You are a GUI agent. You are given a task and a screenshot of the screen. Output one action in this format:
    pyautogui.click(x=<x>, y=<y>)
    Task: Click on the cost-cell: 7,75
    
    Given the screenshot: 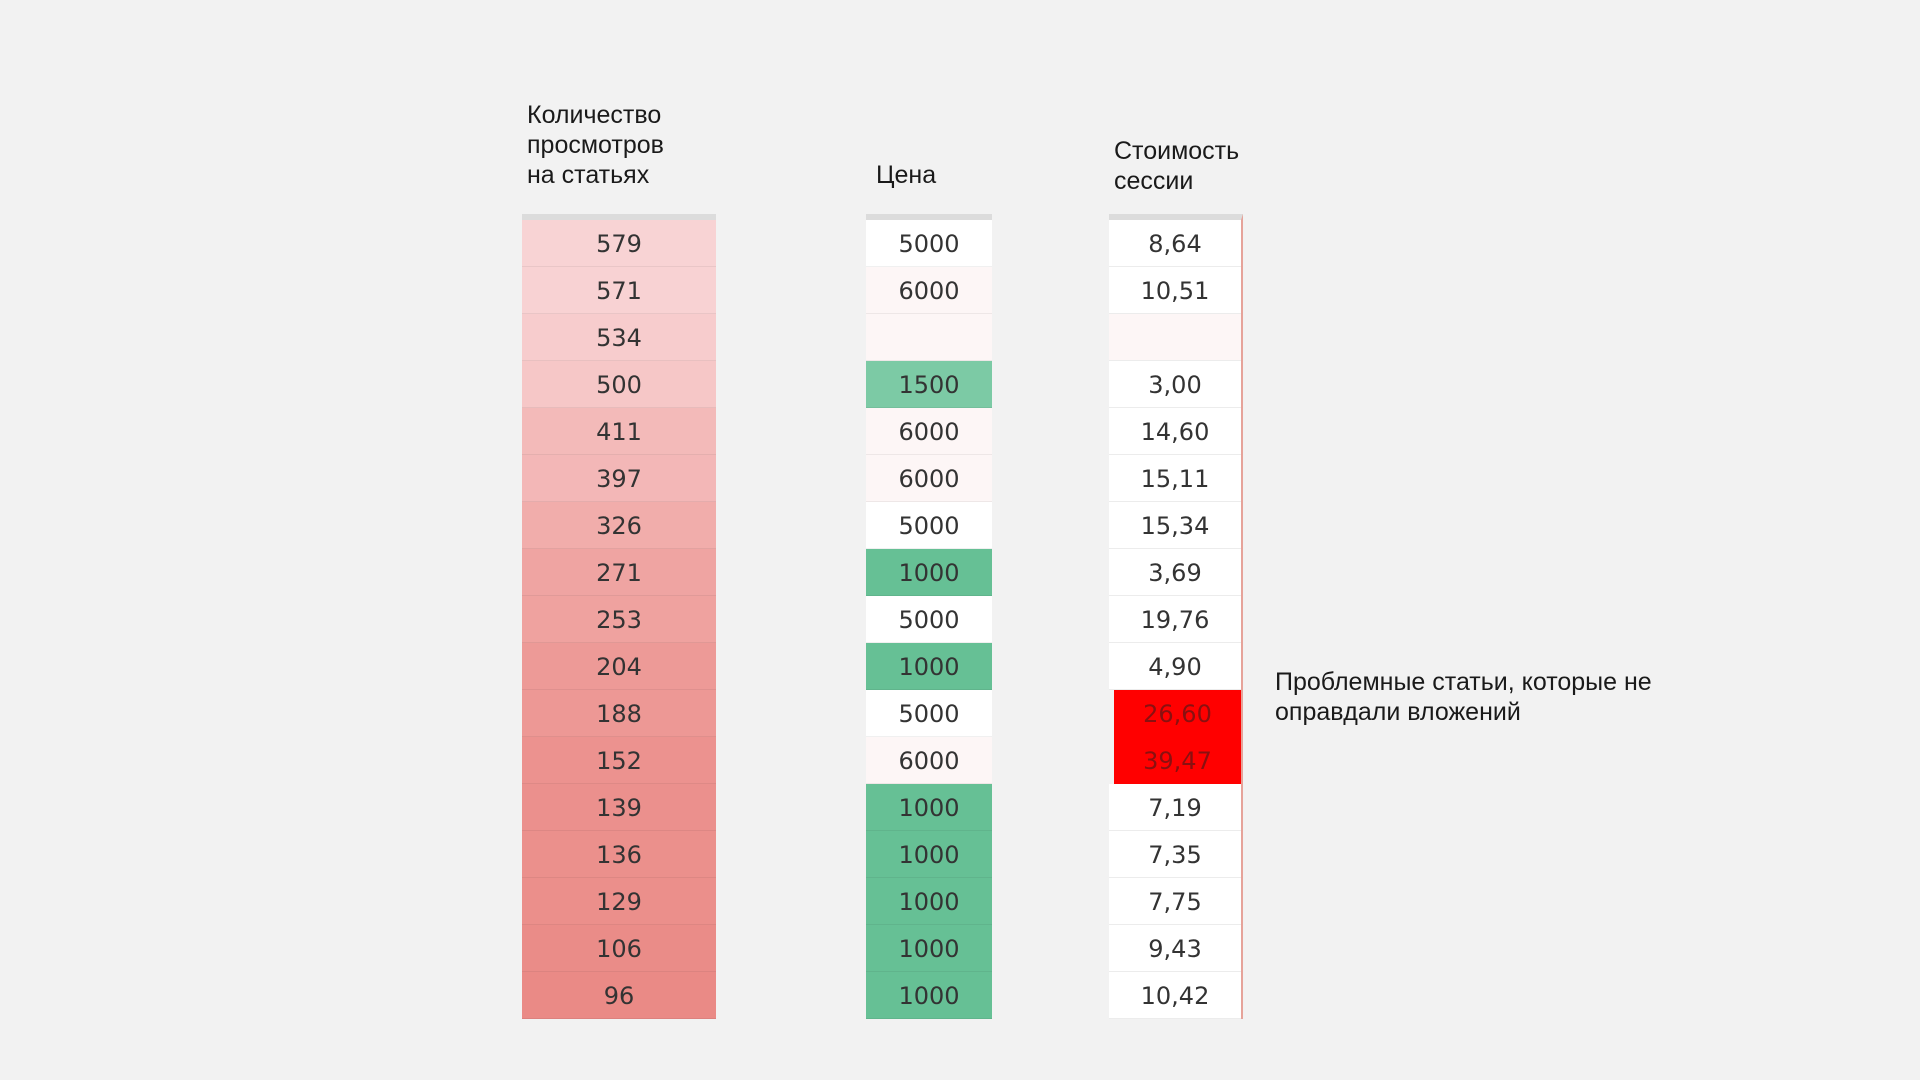 What is the action you would take?
    pyautogui.click(x=1175, y=901)
    